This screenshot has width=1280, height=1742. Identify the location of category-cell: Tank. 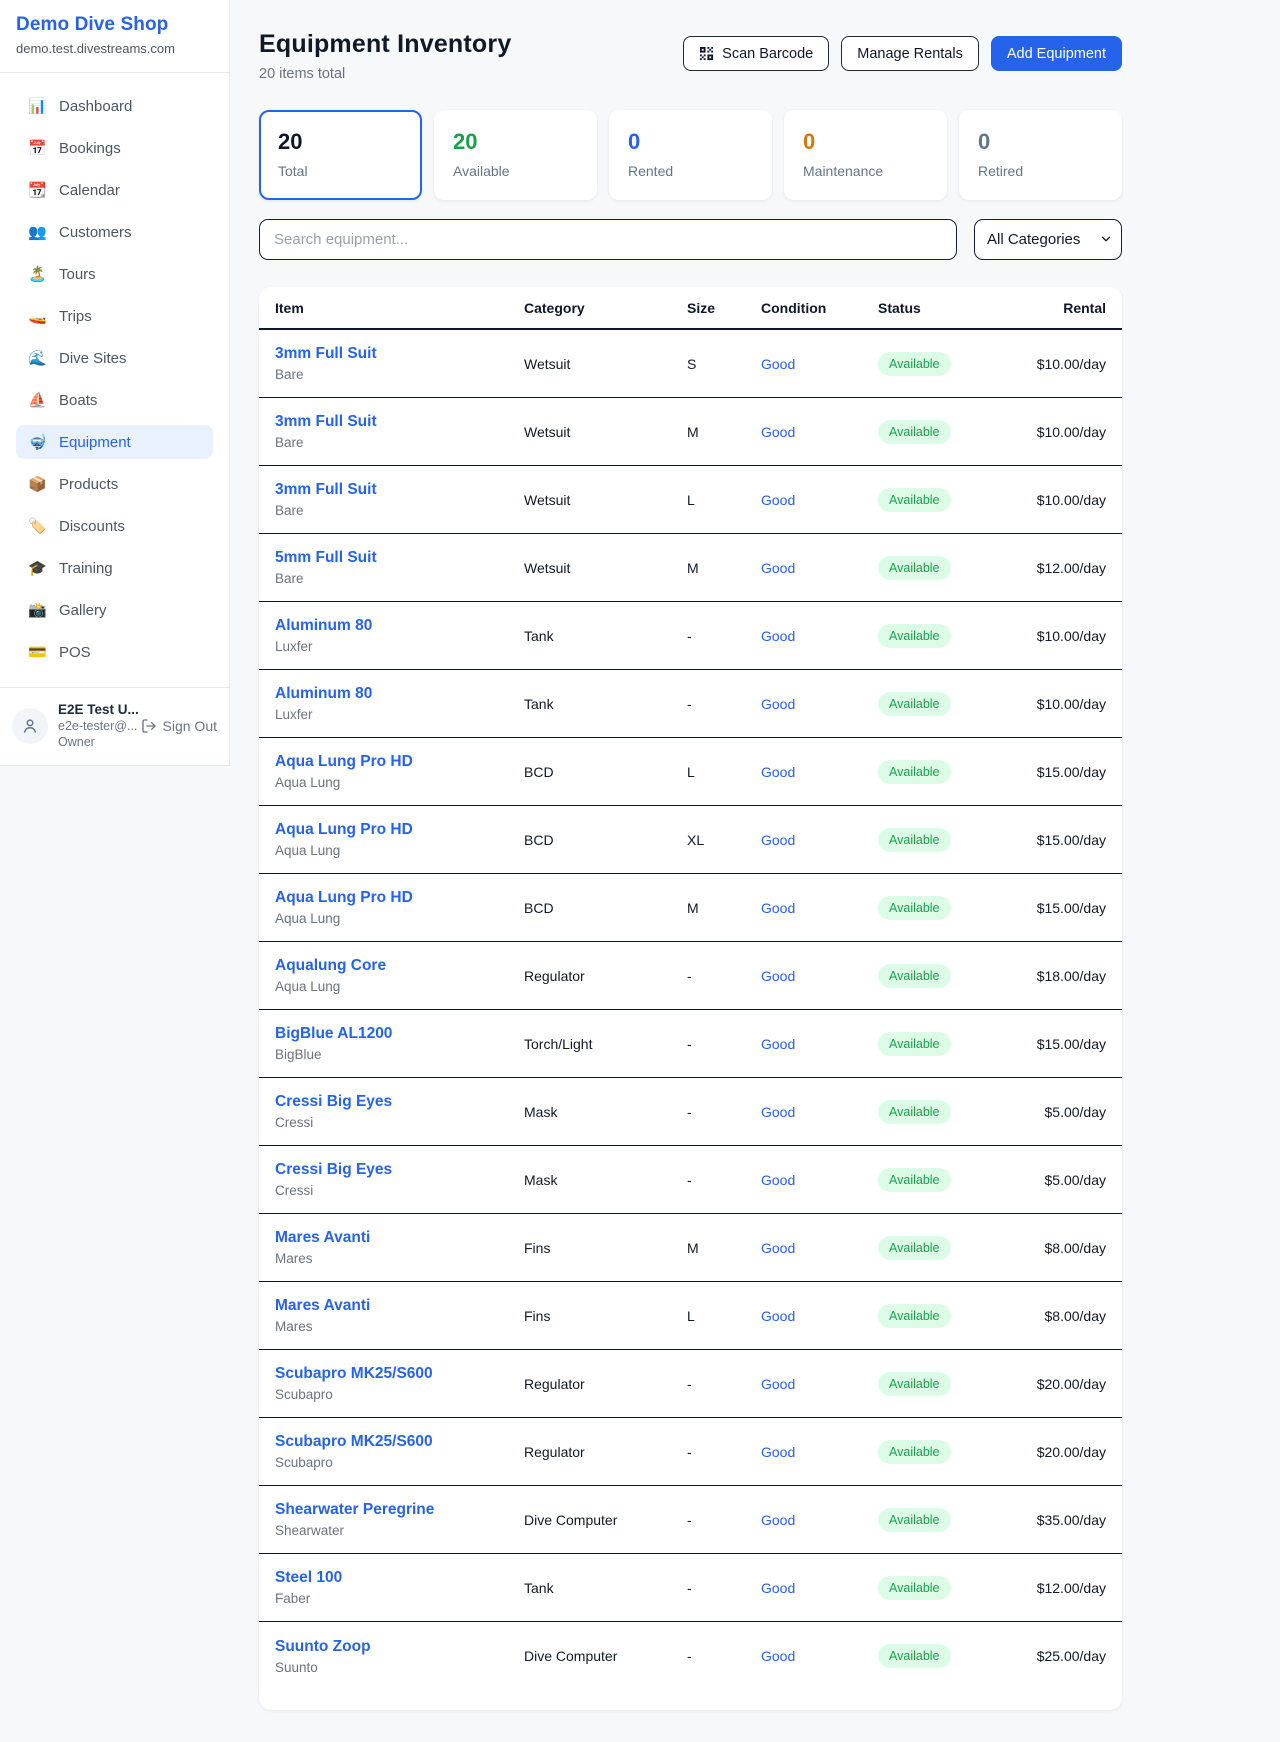
(539, 635).